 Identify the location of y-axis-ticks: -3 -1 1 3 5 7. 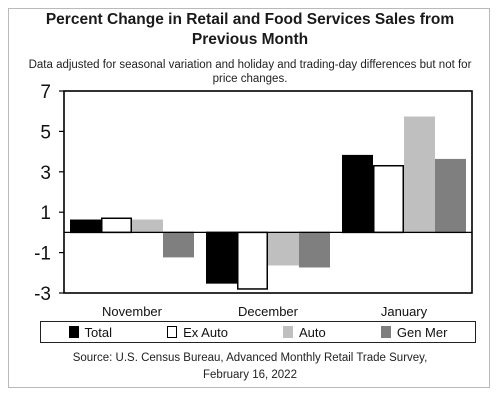
(49, 193).